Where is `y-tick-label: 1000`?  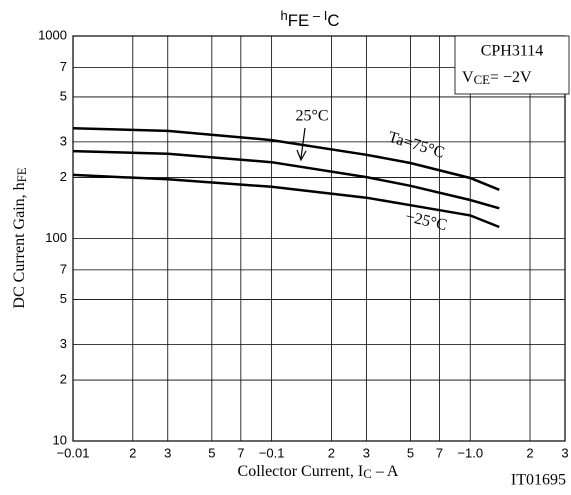 y-tick-label: 1000 is located at coordinates (52, 34).